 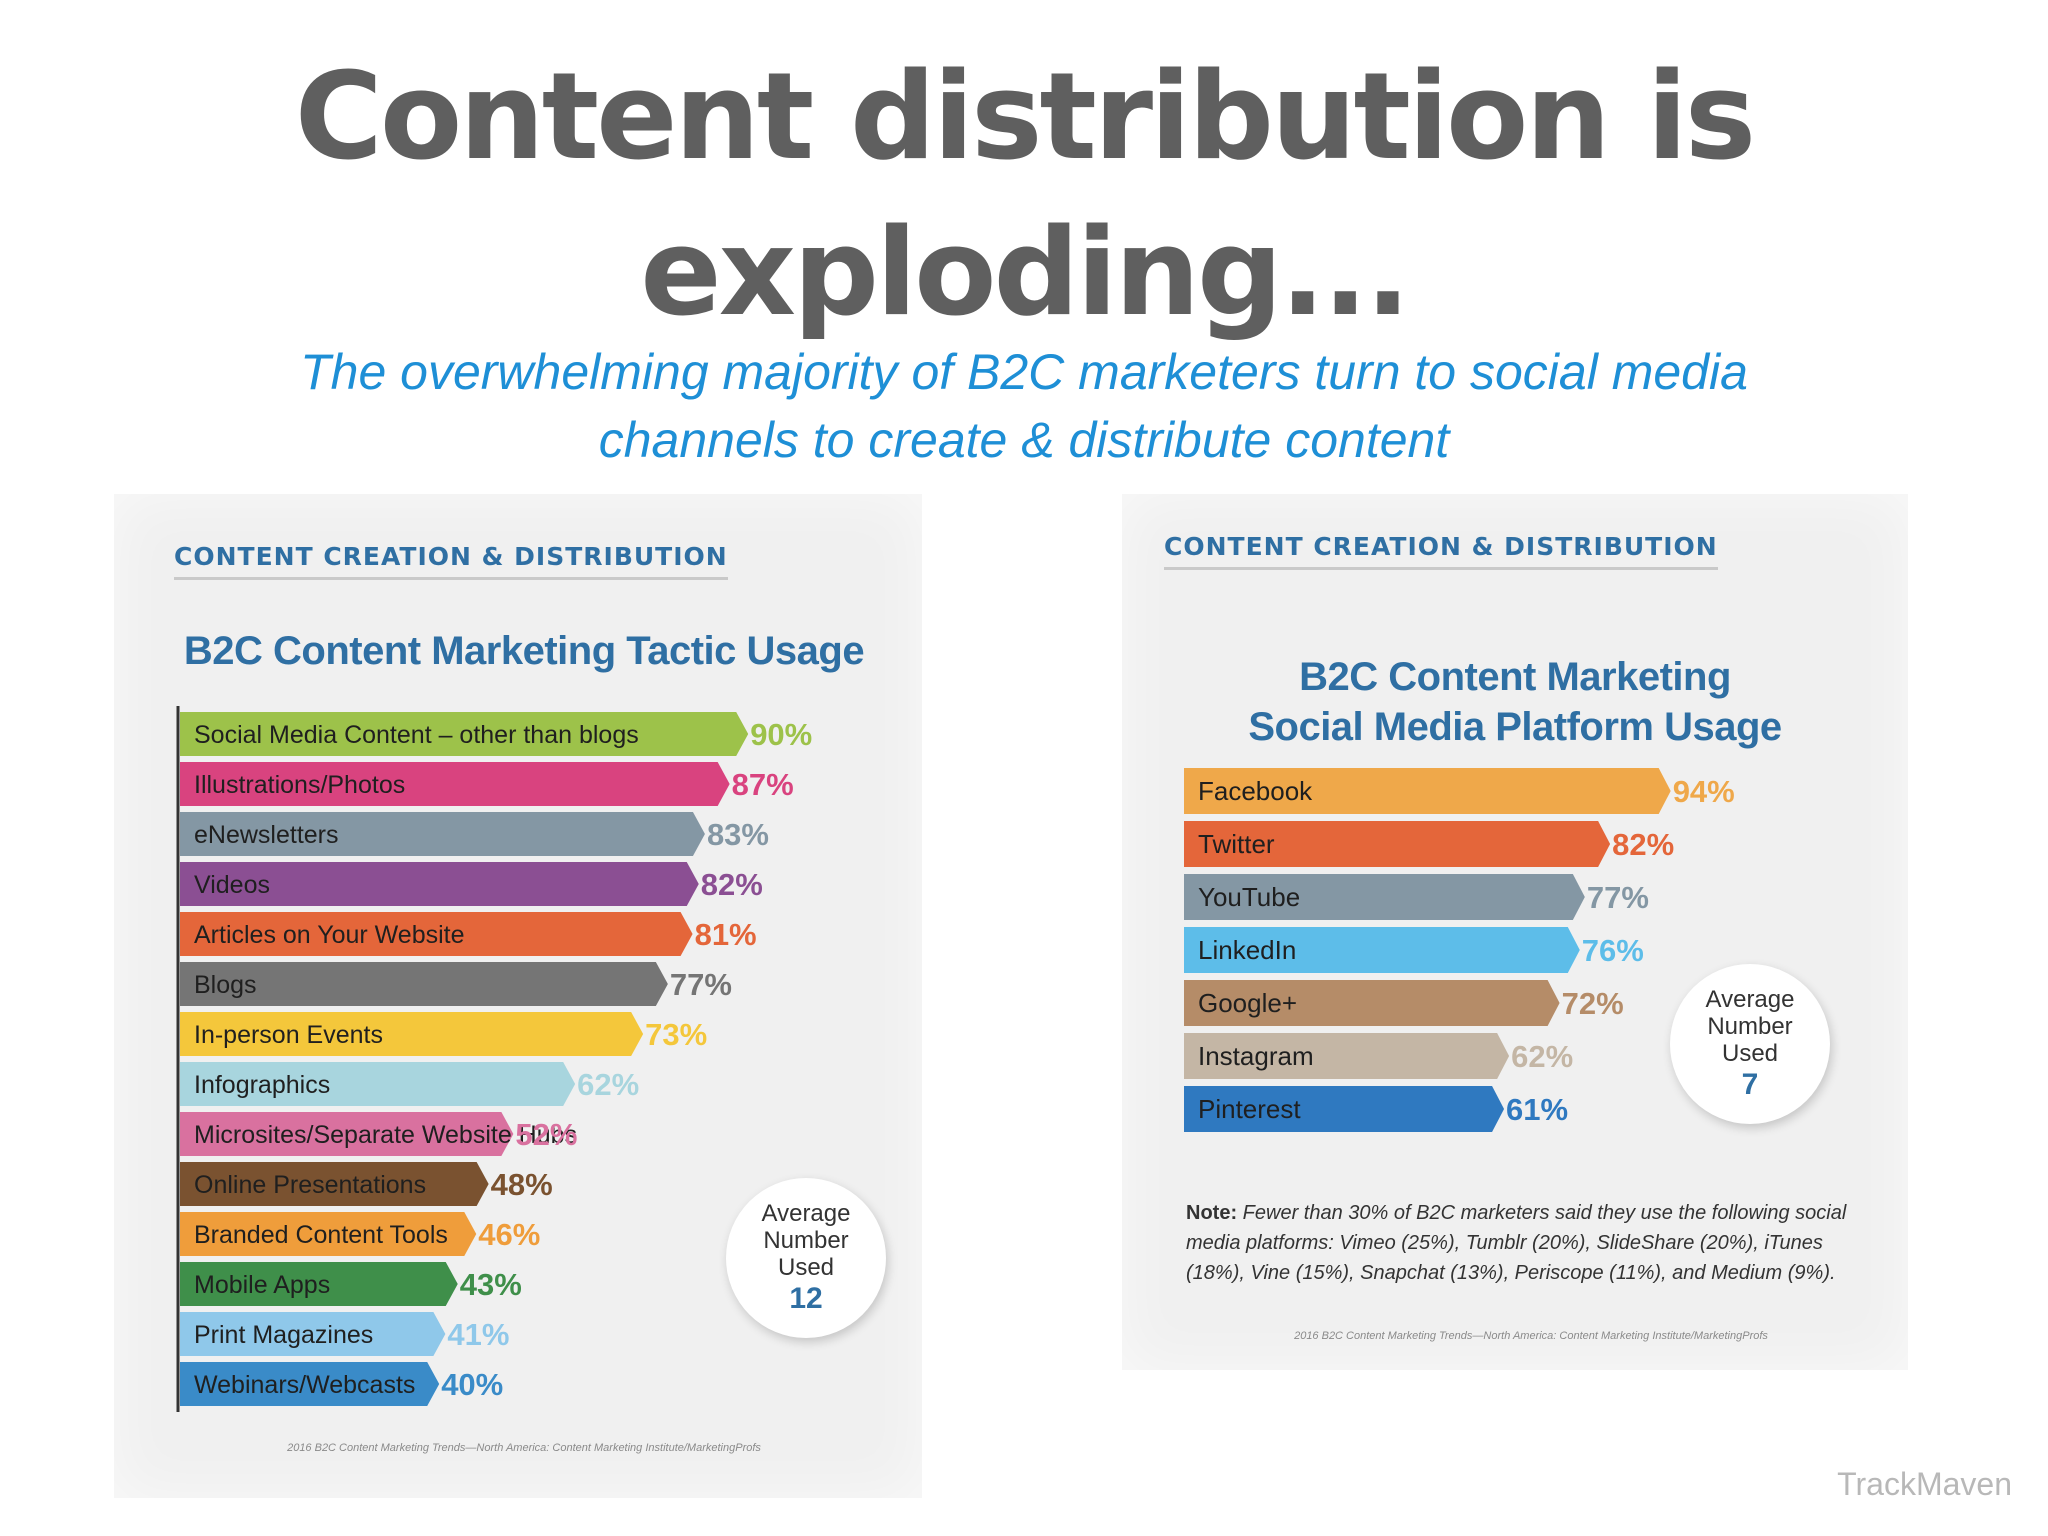 What do you see at coordinates (1593, 1003) in the screenshot?
I see `bar-value-label: 72%` at bounding box center [1593, 1003].